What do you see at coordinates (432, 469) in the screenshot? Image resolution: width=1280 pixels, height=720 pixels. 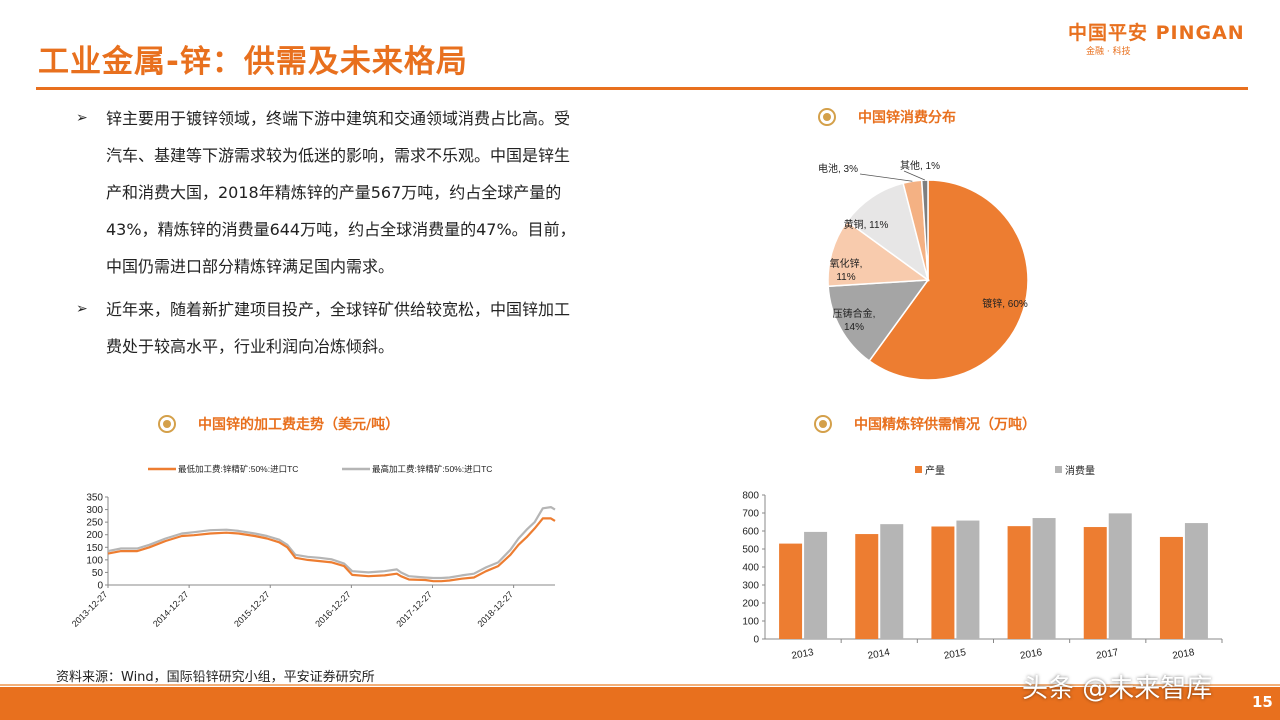 I see `legend-label: 最高加工费:锌精矿:50%:进口TC` at bounding box center [432, 469].